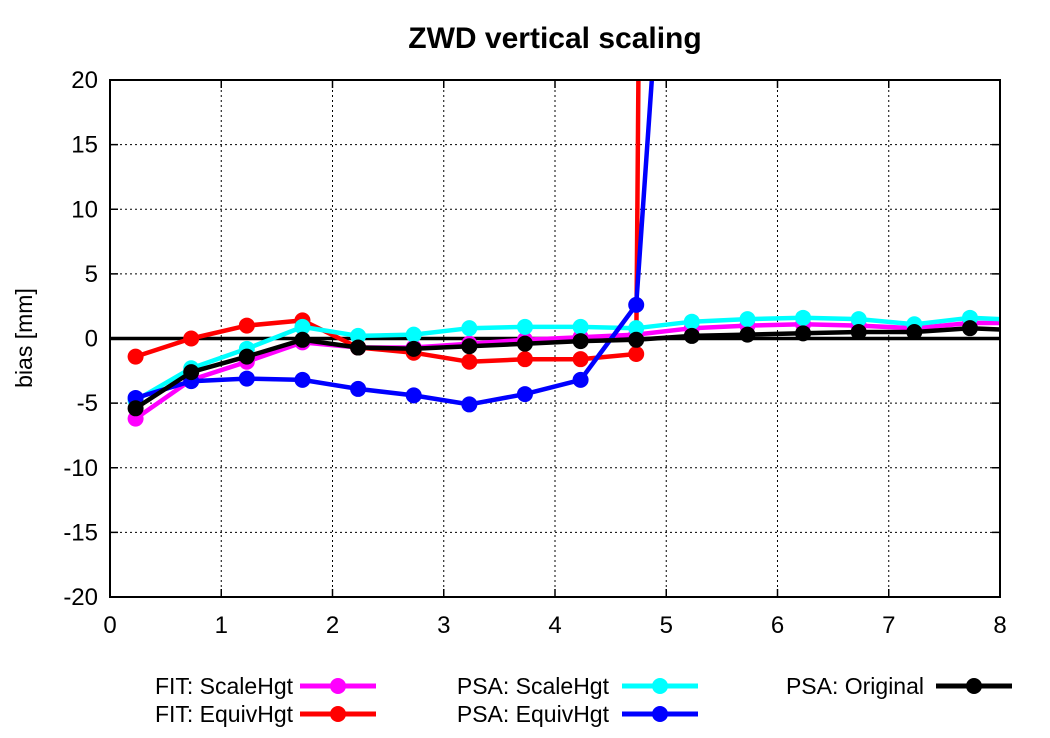 This screenshot has height=738, width=1050. Describe the element at coordinates (87, 403) in the screenshot. I see `y-tick-label: -5` at that location.